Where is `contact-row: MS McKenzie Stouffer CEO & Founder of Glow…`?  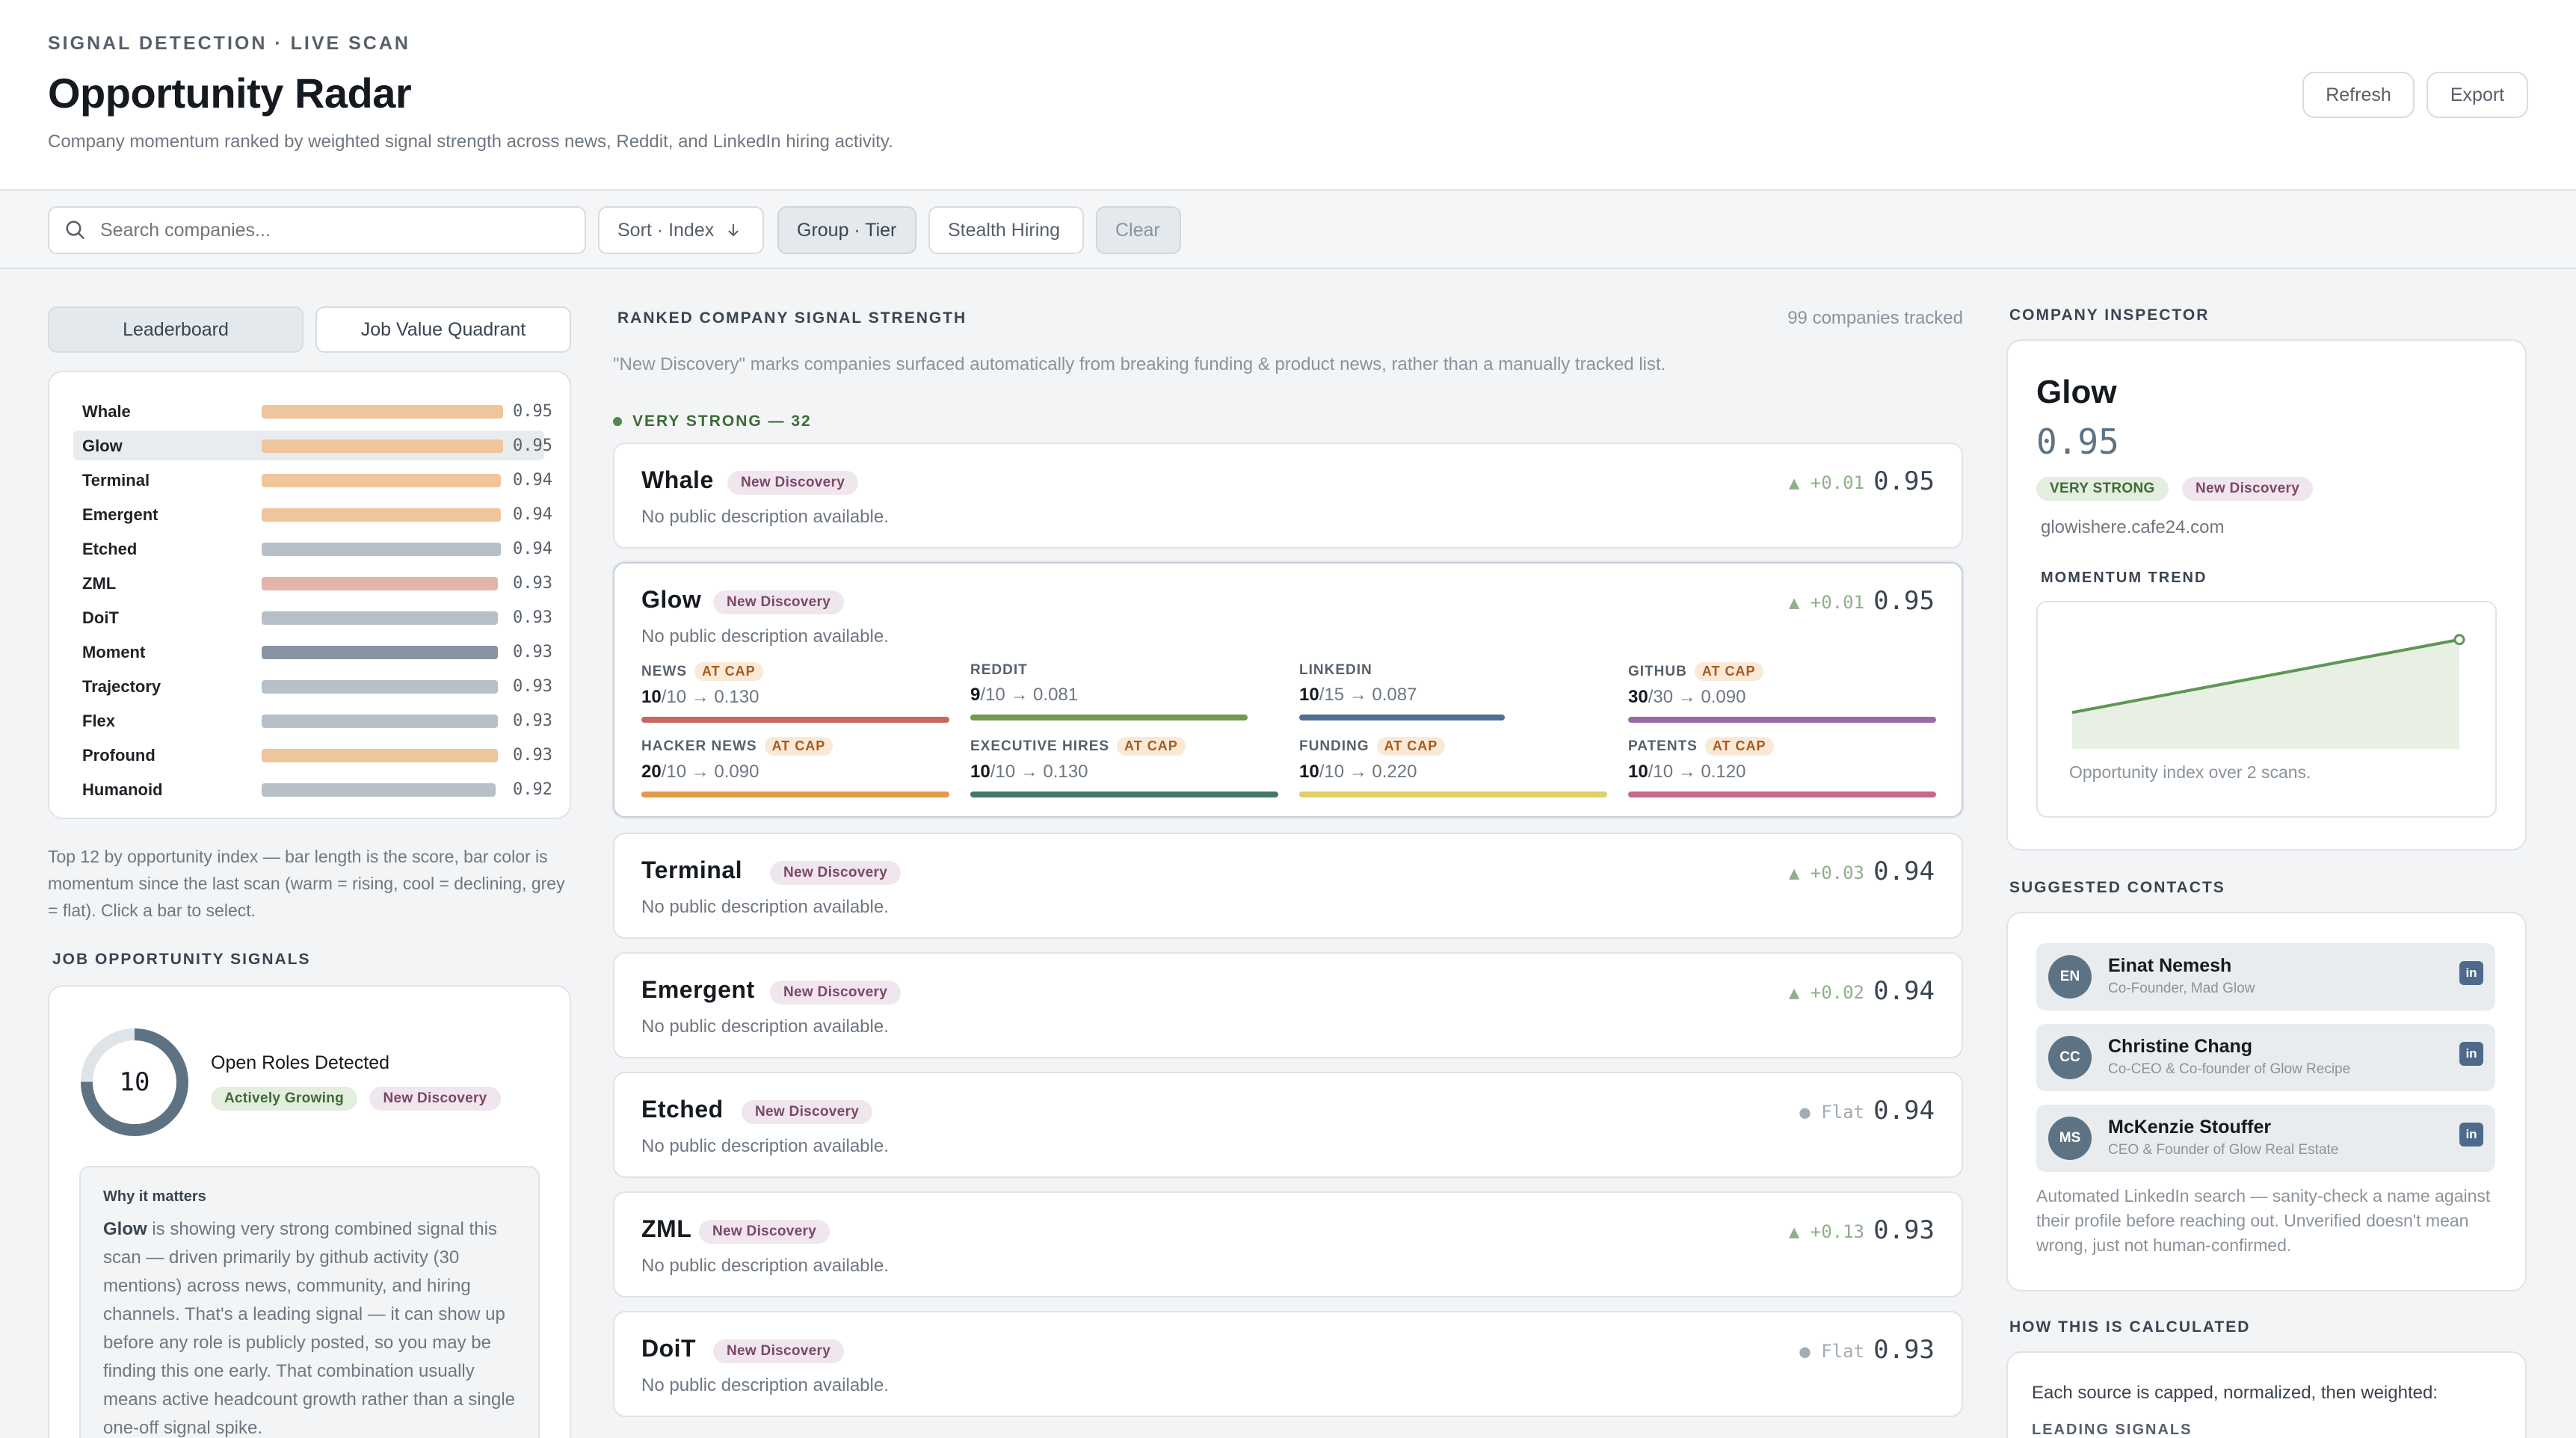 contact-row: MS McKenzie Stouffer CEO & Founder of Glow… is located at coordinates (2265, 1138).